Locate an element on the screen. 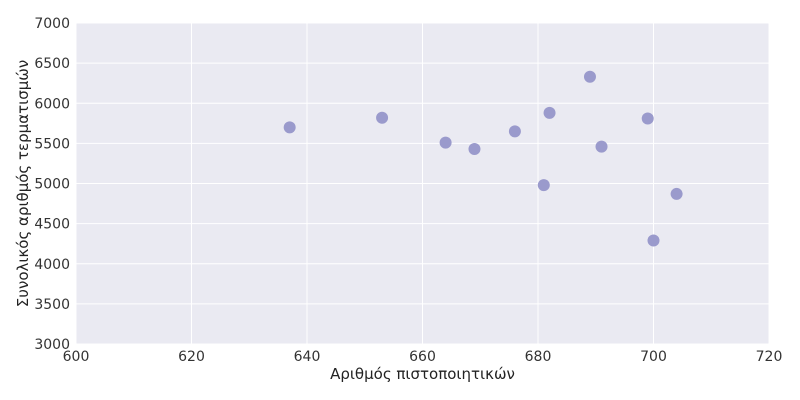 The width and height of the screenshot is (800, 400). x-axis-ticks: 600 620 640 660 680 700 720 is located at coordinates (423, 357).